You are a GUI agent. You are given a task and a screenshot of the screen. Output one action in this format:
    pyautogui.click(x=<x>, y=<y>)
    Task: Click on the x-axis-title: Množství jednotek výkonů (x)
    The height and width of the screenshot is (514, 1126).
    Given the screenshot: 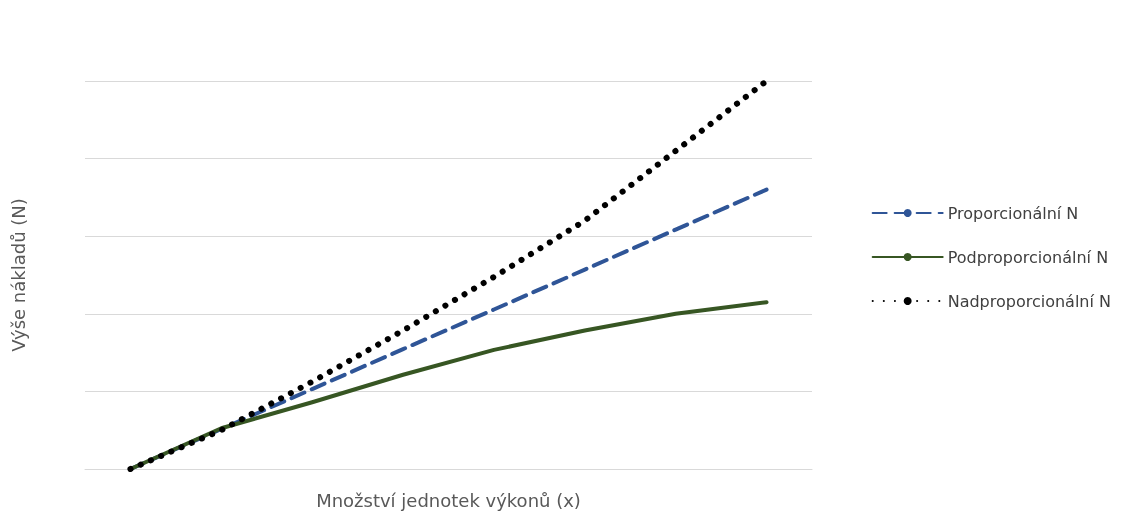 What is the action you would take?
    pyautogui.click(x=448, y=500)
    